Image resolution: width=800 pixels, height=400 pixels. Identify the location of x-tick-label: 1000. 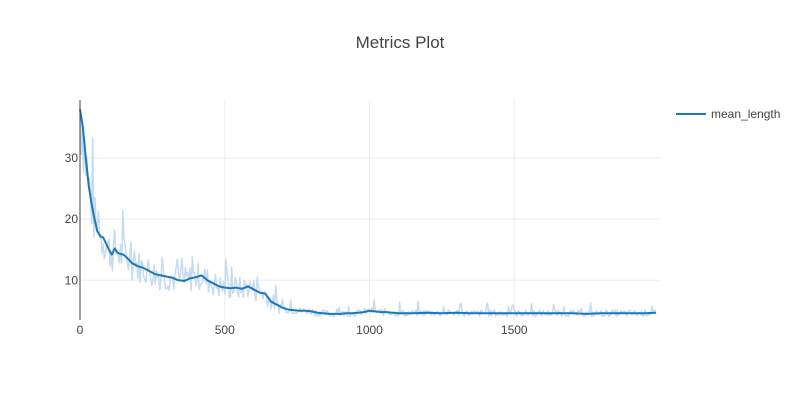
(369, 330).